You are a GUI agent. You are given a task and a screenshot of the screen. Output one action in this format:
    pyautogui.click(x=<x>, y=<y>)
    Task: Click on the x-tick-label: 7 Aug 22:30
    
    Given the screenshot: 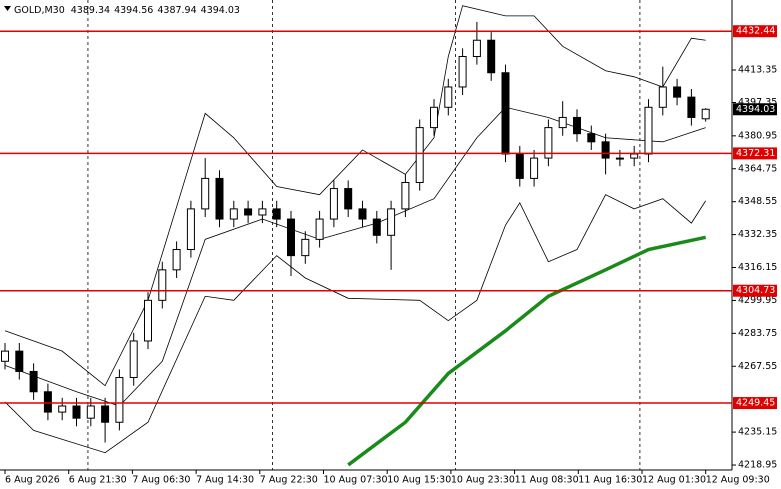 What is the action you would take?
    pyautogui.click(x=289, y=480)
    